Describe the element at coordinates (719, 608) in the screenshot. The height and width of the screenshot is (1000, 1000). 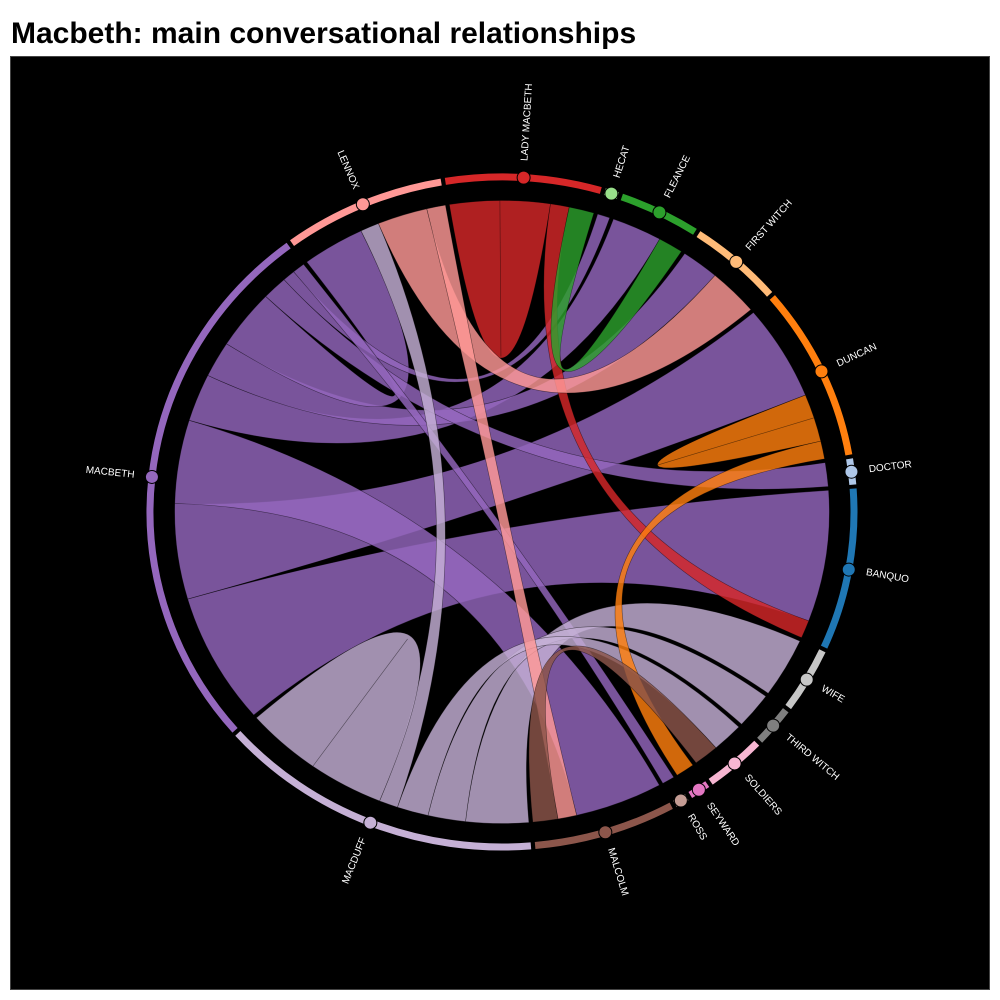
I see `ribbon-duncan-seyward` at that location.